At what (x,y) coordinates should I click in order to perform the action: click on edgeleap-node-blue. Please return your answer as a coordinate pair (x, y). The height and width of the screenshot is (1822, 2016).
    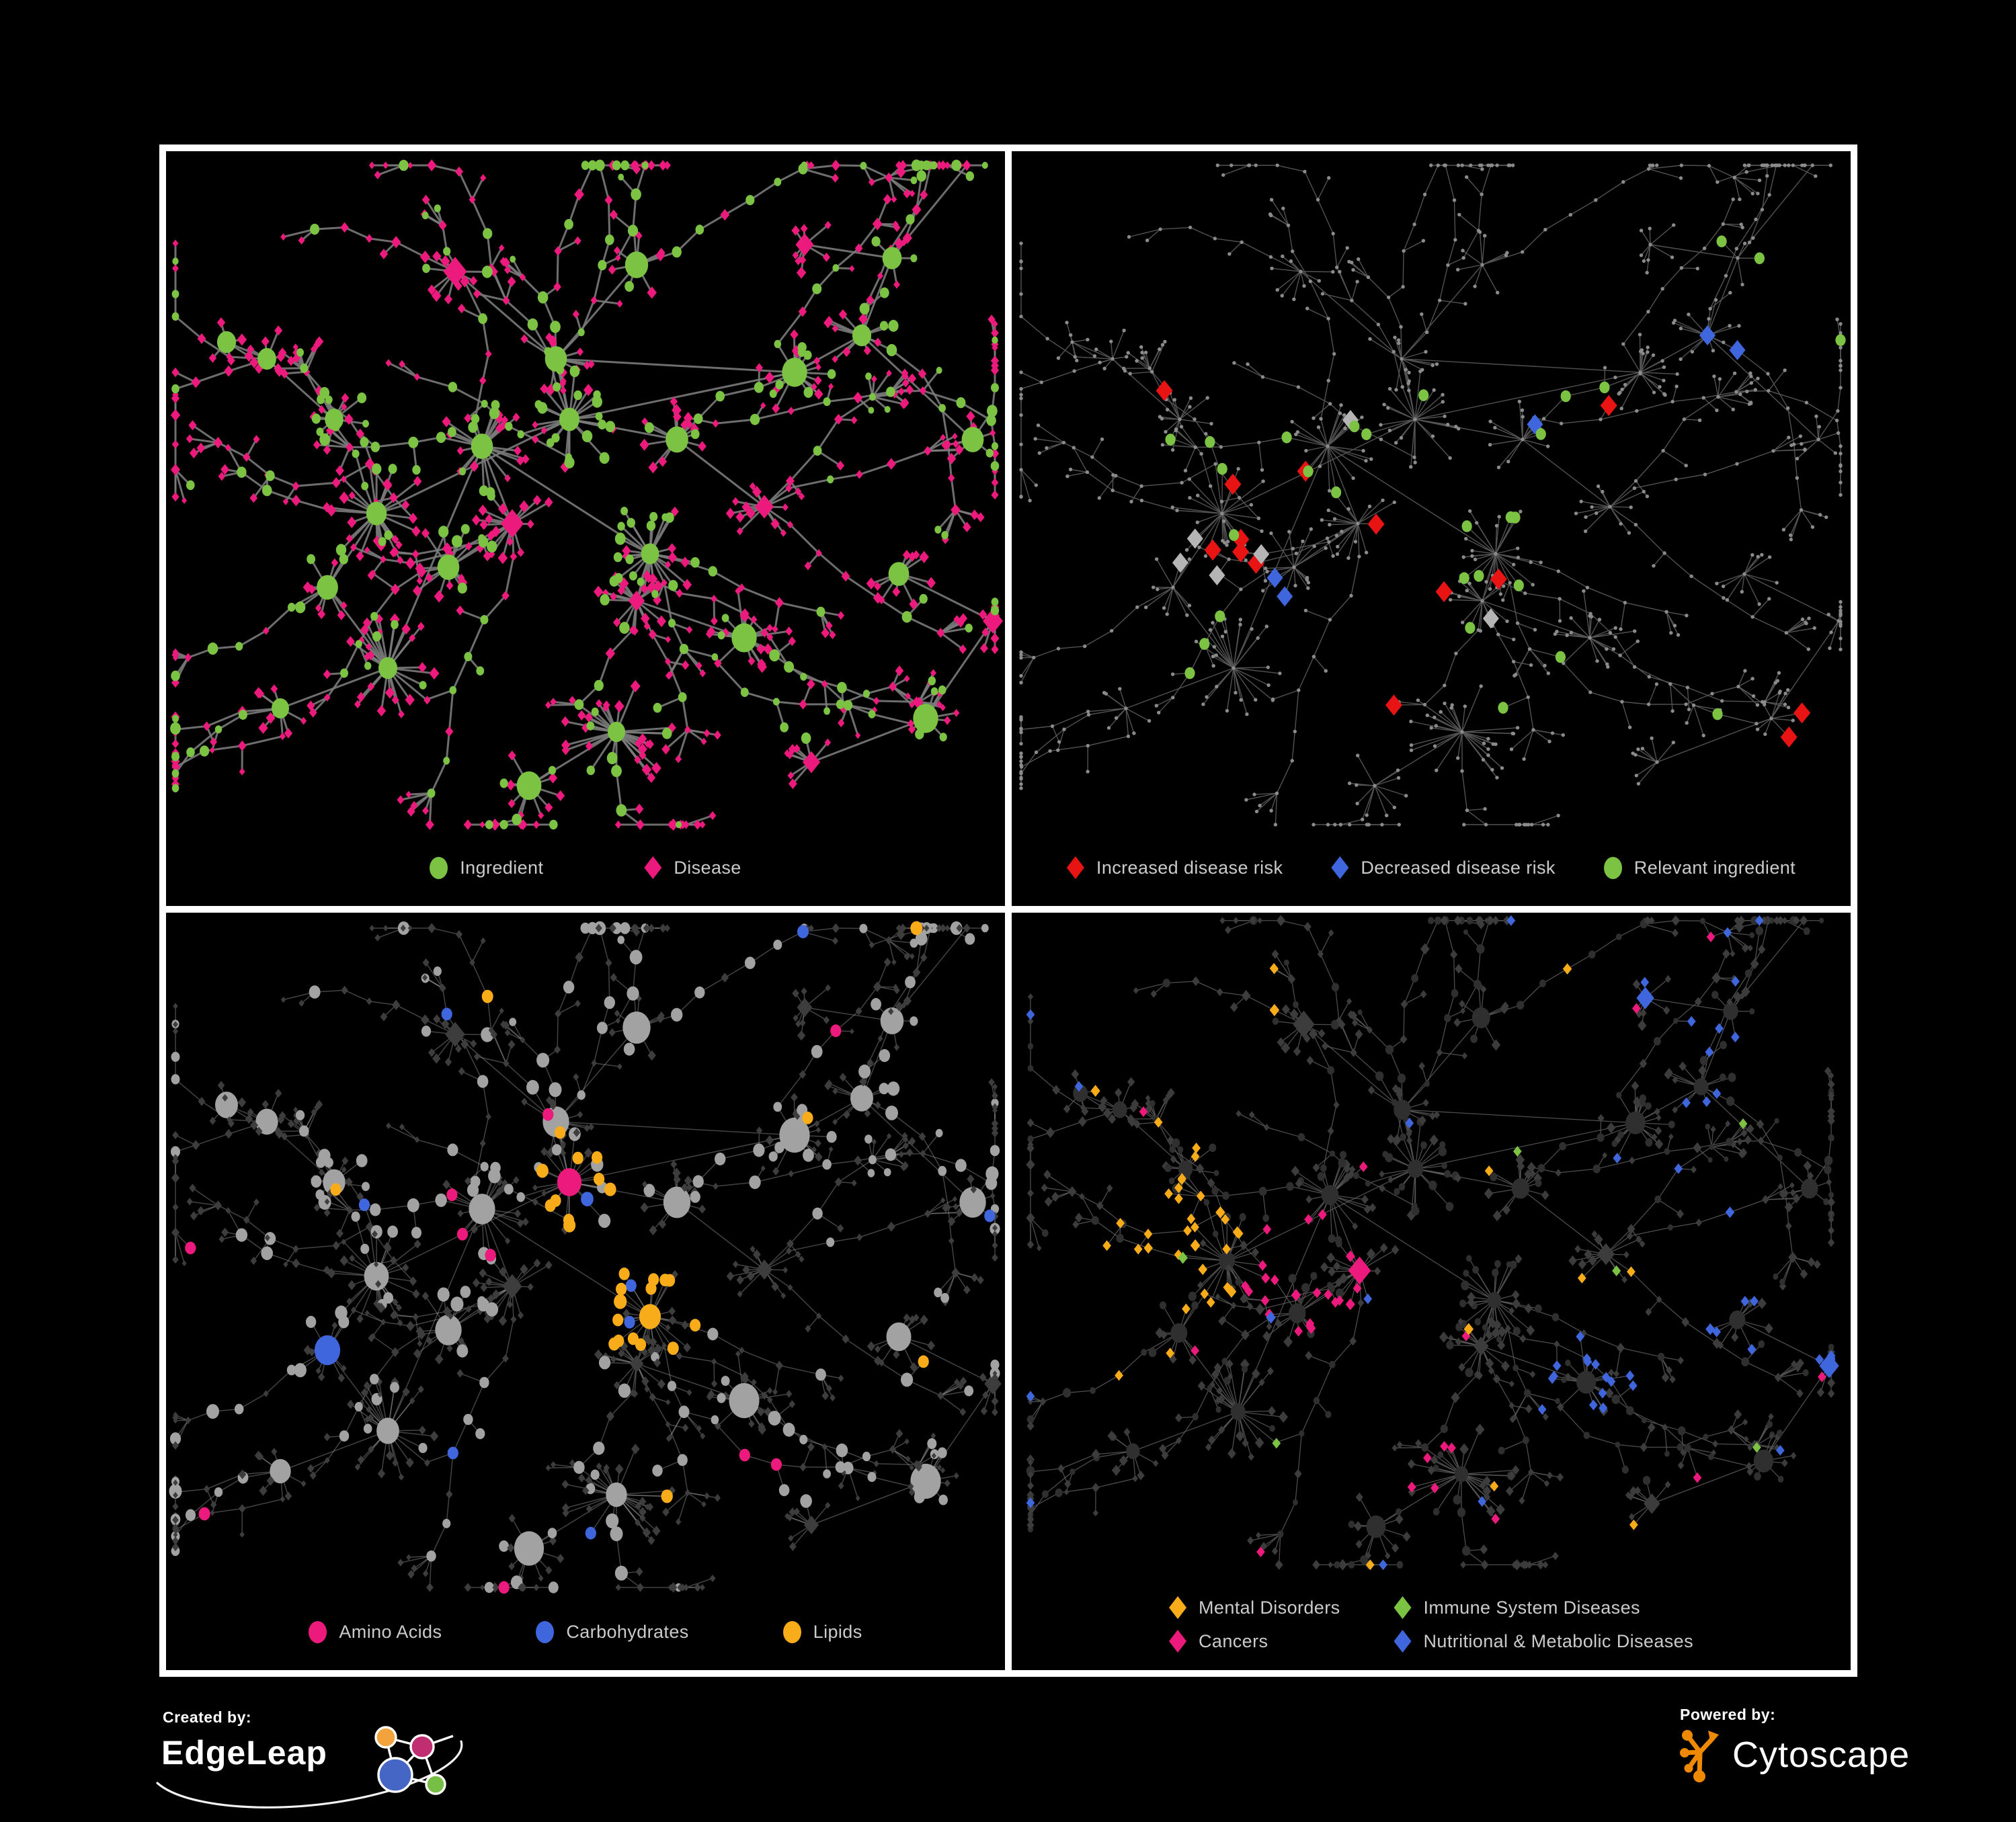
    Looking at the image, I should click on (395, 1775).